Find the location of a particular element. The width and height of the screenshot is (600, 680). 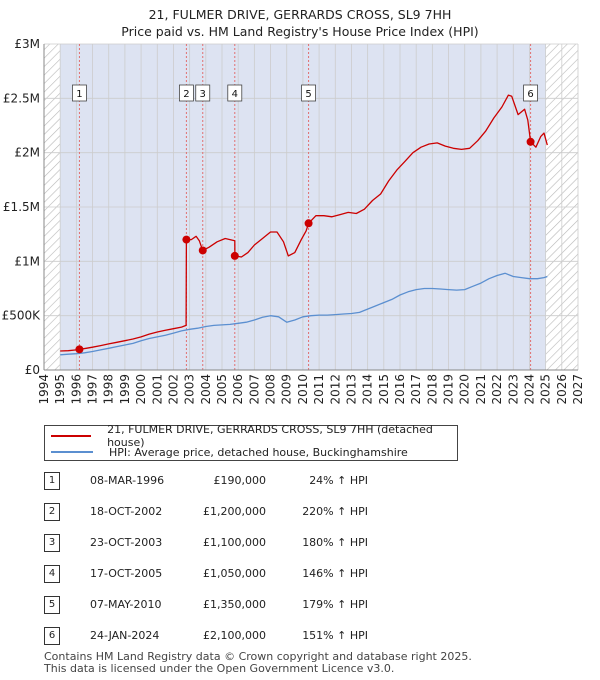

x-tick-label: 2011 is located at coordinates (319, 389).